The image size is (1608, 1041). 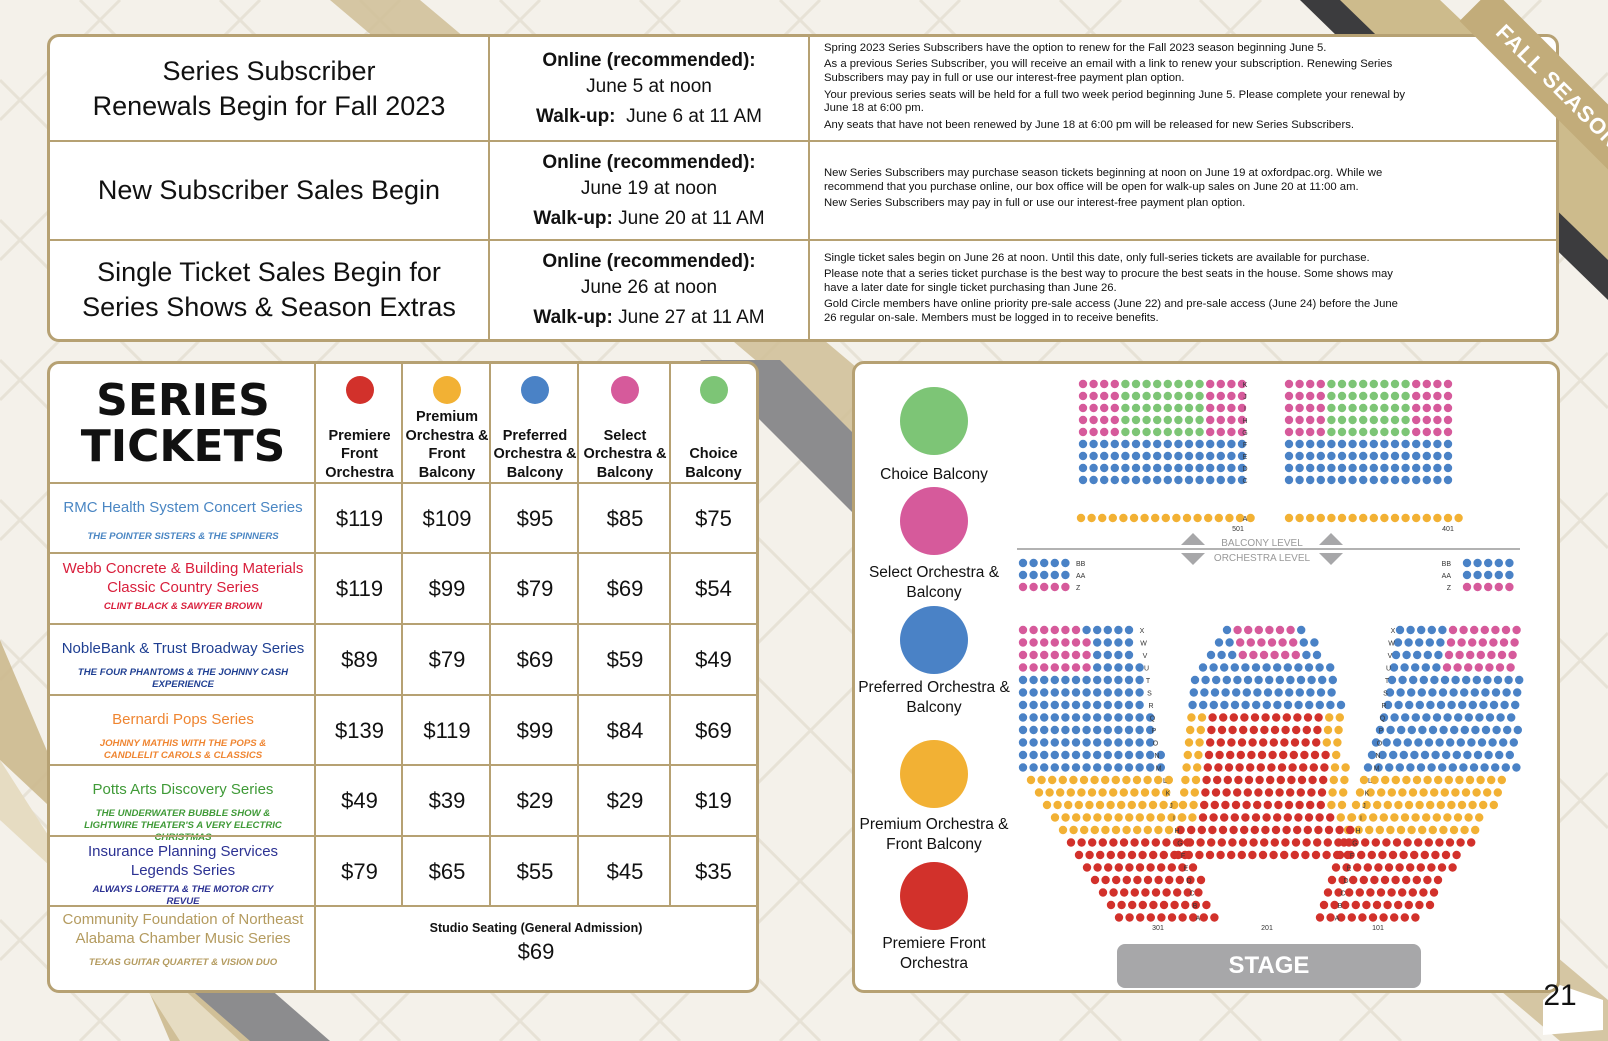 What do you see at coordinates (713, 659) in the screenshot?
I see `price-cell: $49` at bounding box center [713, 659].